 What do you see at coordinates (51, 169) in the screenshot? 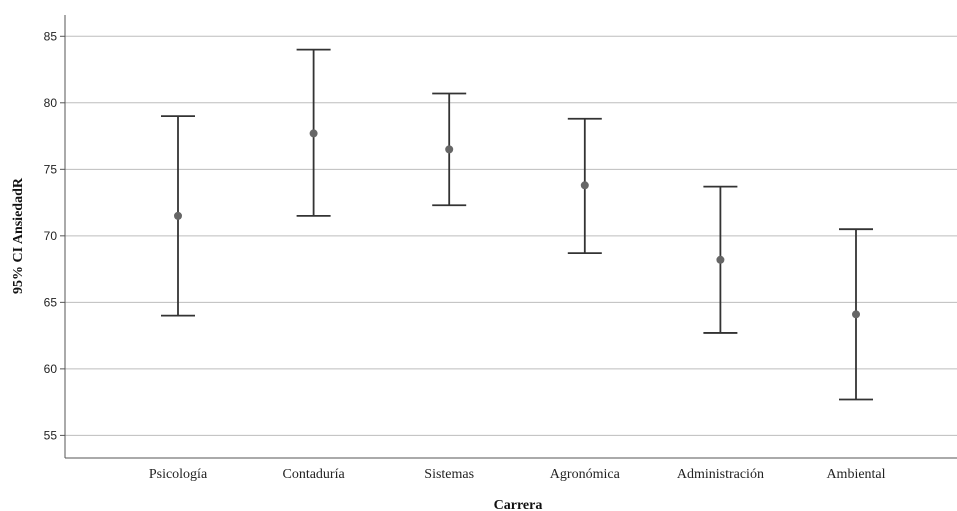
I see `y-tick-label: 75` at bounding box center [51, 169].